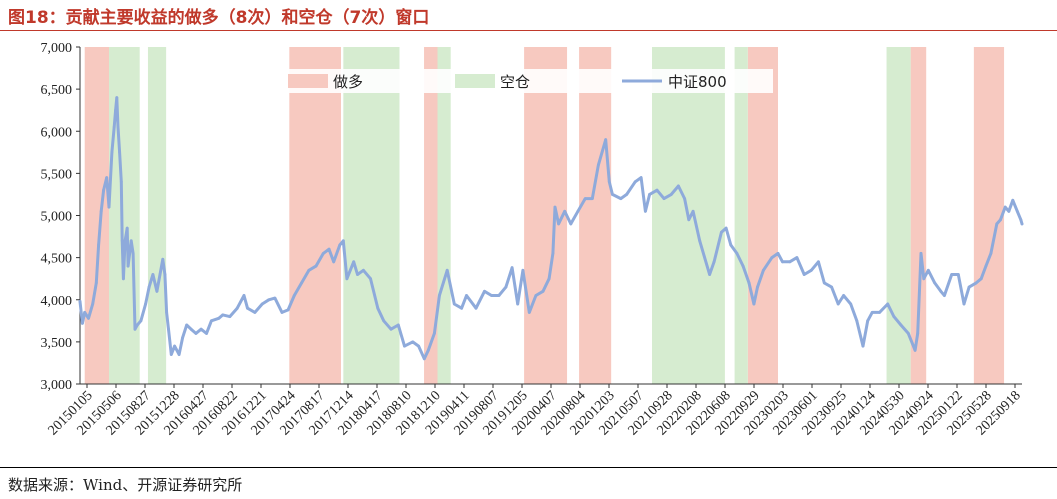  Describe the element at coordinates (697, 82) in the screenshot. I see `legend-label: 中证800` at that location.